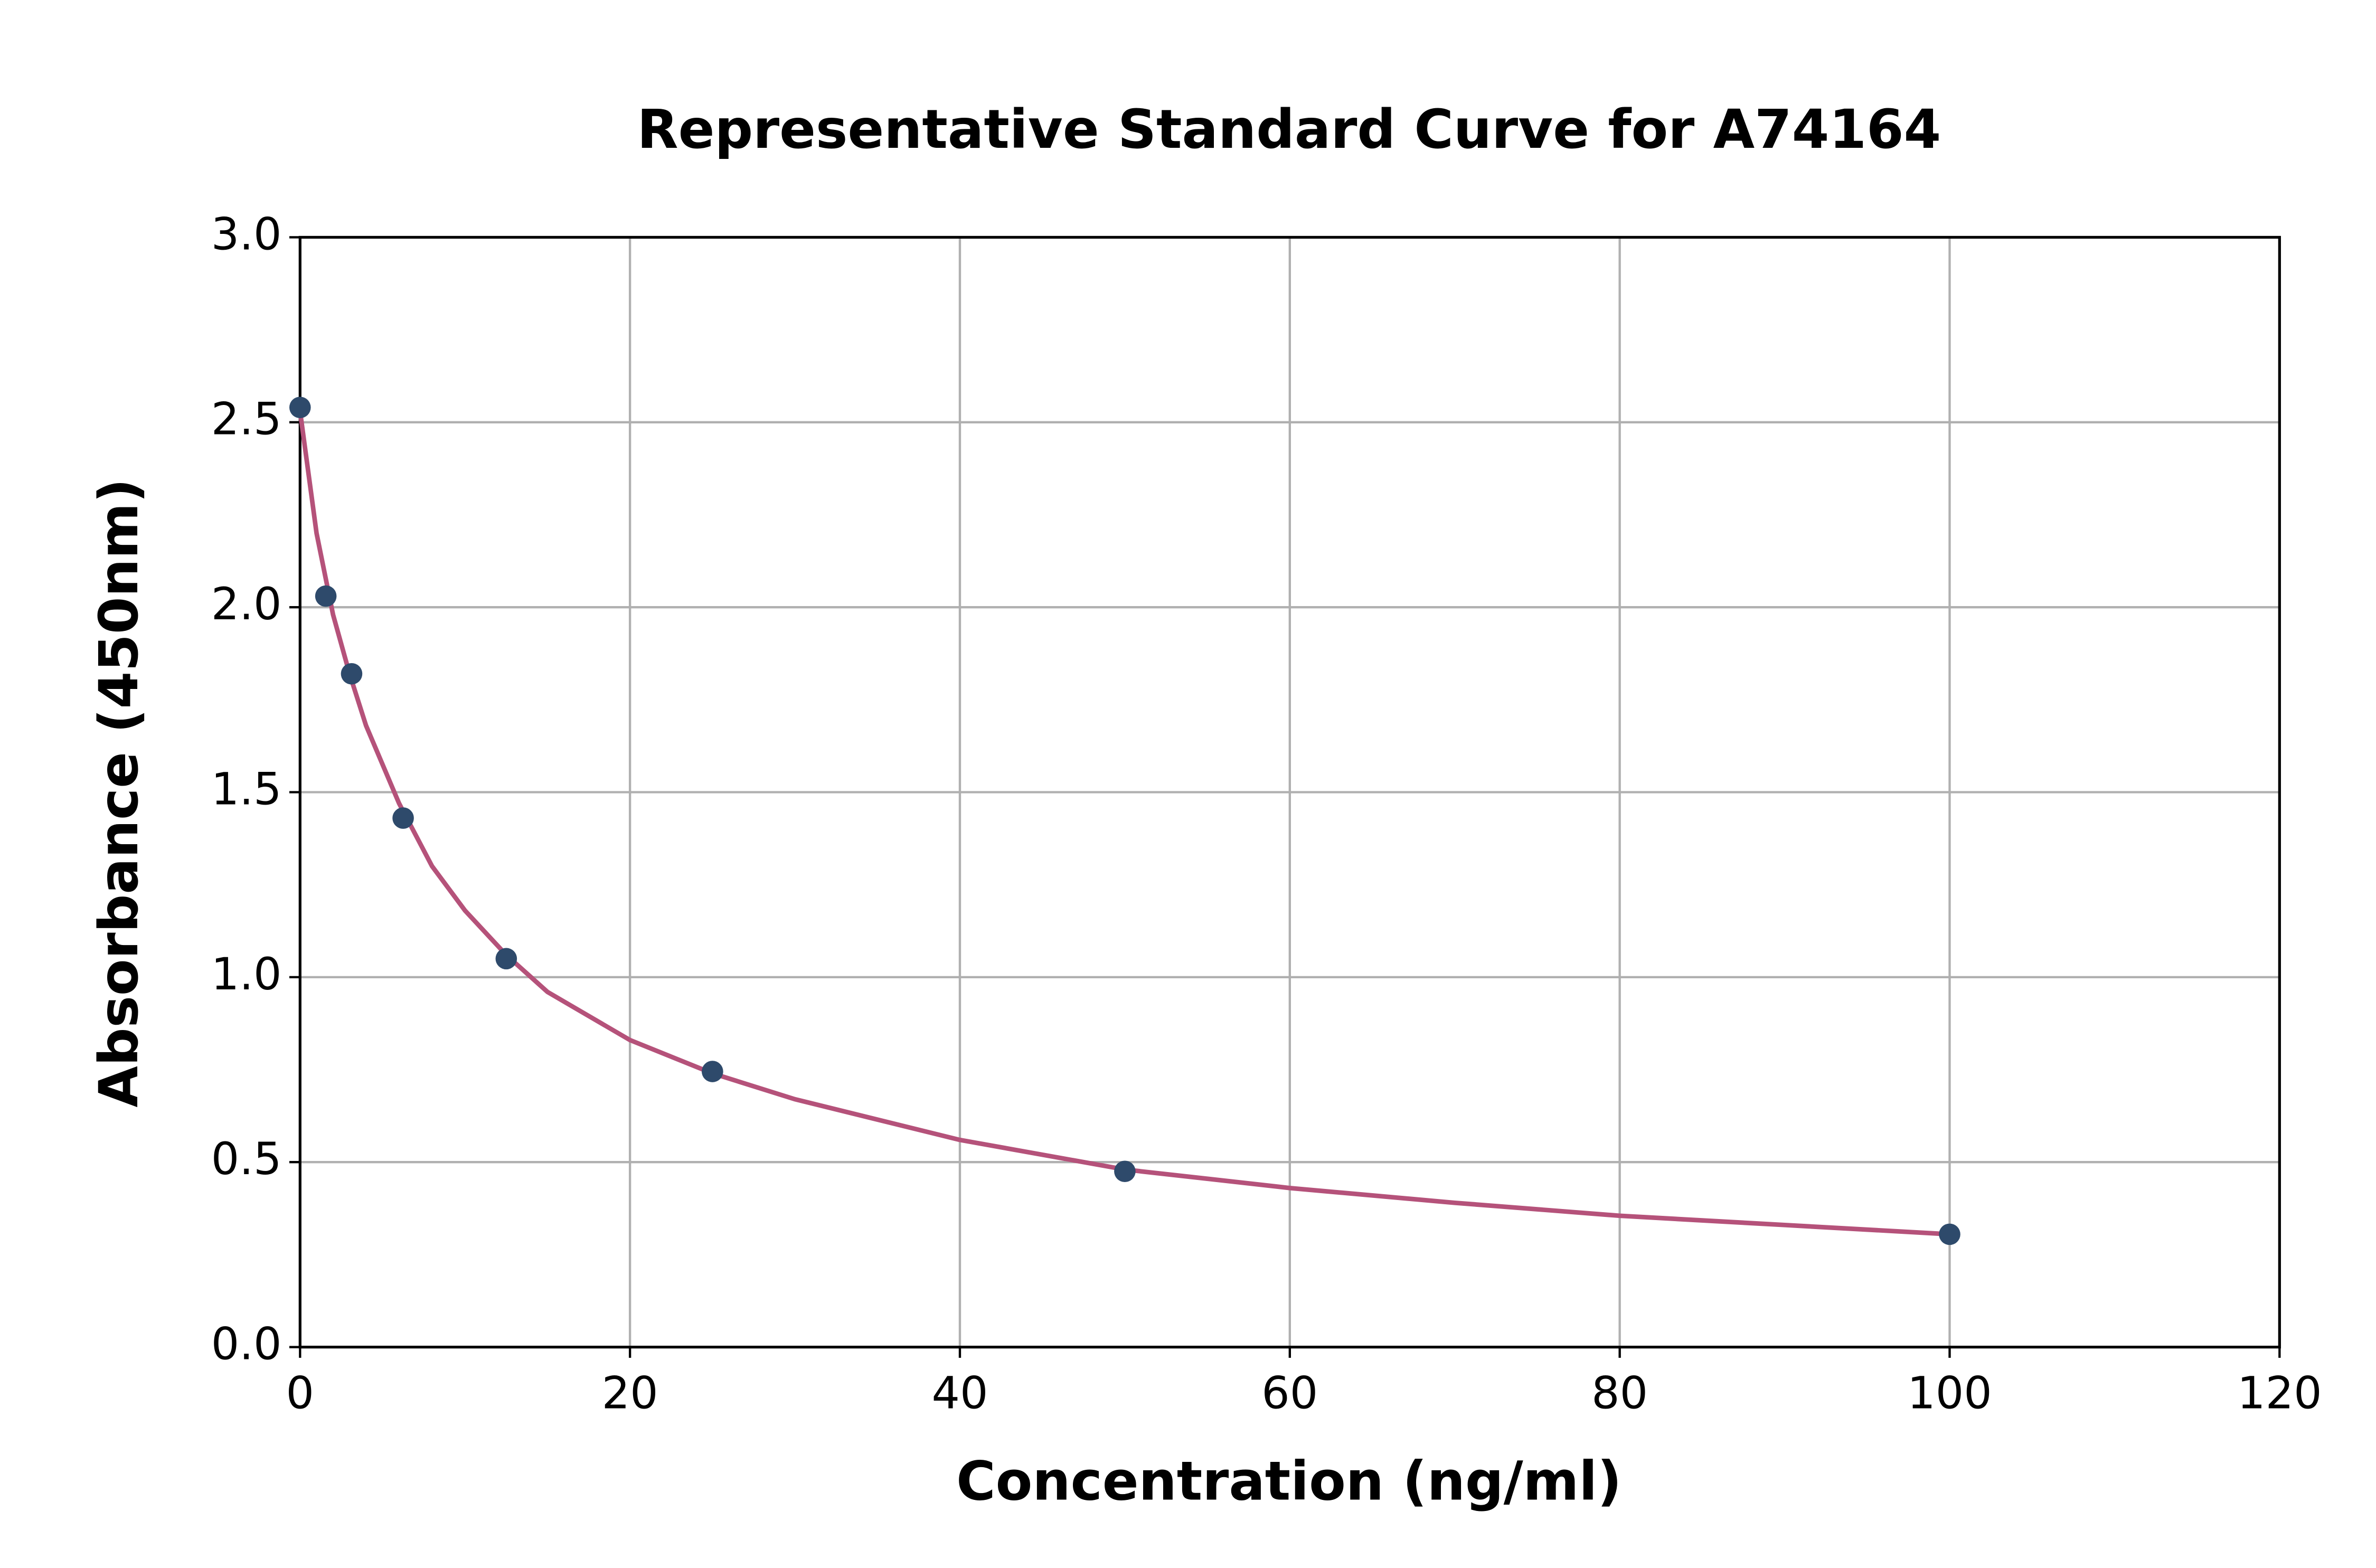  I want to click on x-tick-label: 60, so click(1289, 1393).